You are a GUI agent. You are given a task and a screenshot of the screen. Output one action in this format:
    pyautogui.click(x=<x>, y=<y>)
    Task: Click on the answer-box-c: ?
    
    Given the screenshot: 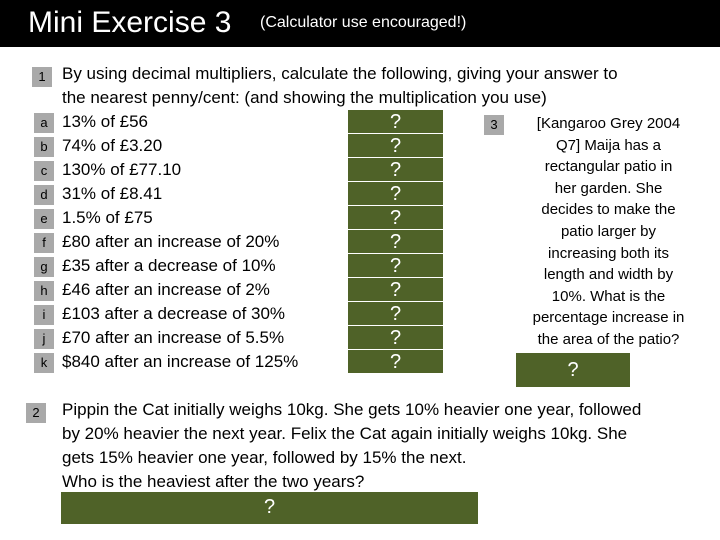 What is the action you would take?
    pyautogui.click(x=395, y=169)
    